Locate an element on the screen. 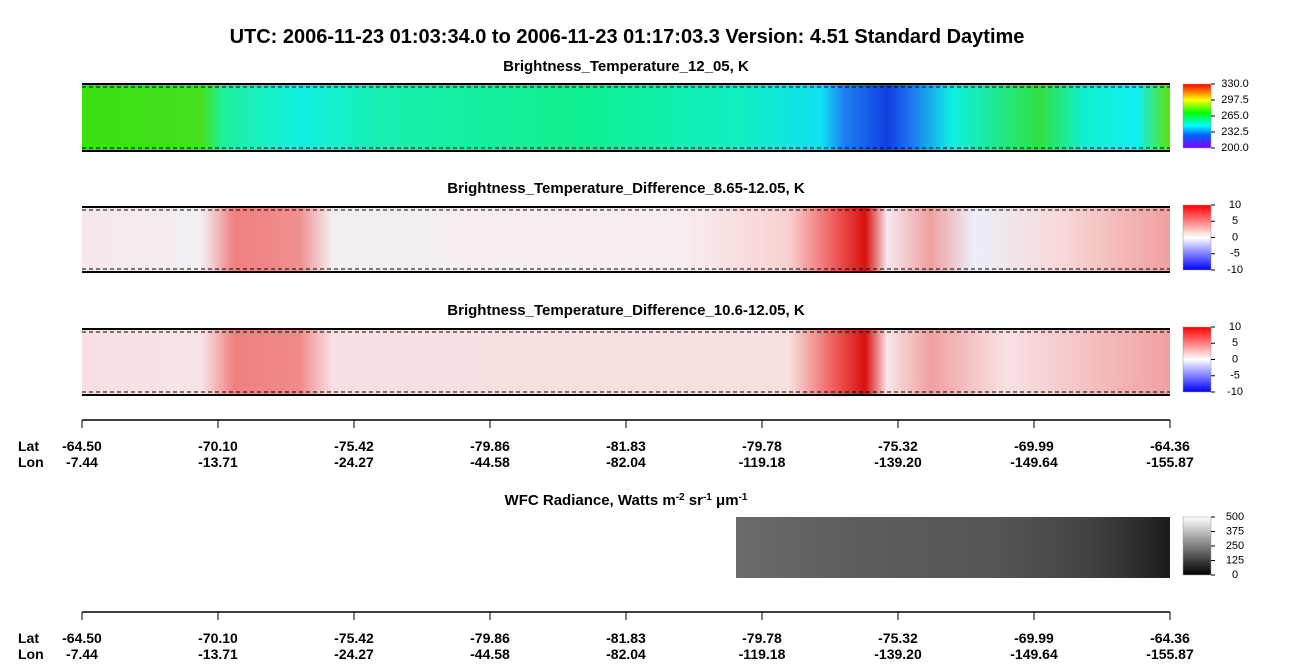  colorbar-label: 125 is located at coordinates (1235, 560).